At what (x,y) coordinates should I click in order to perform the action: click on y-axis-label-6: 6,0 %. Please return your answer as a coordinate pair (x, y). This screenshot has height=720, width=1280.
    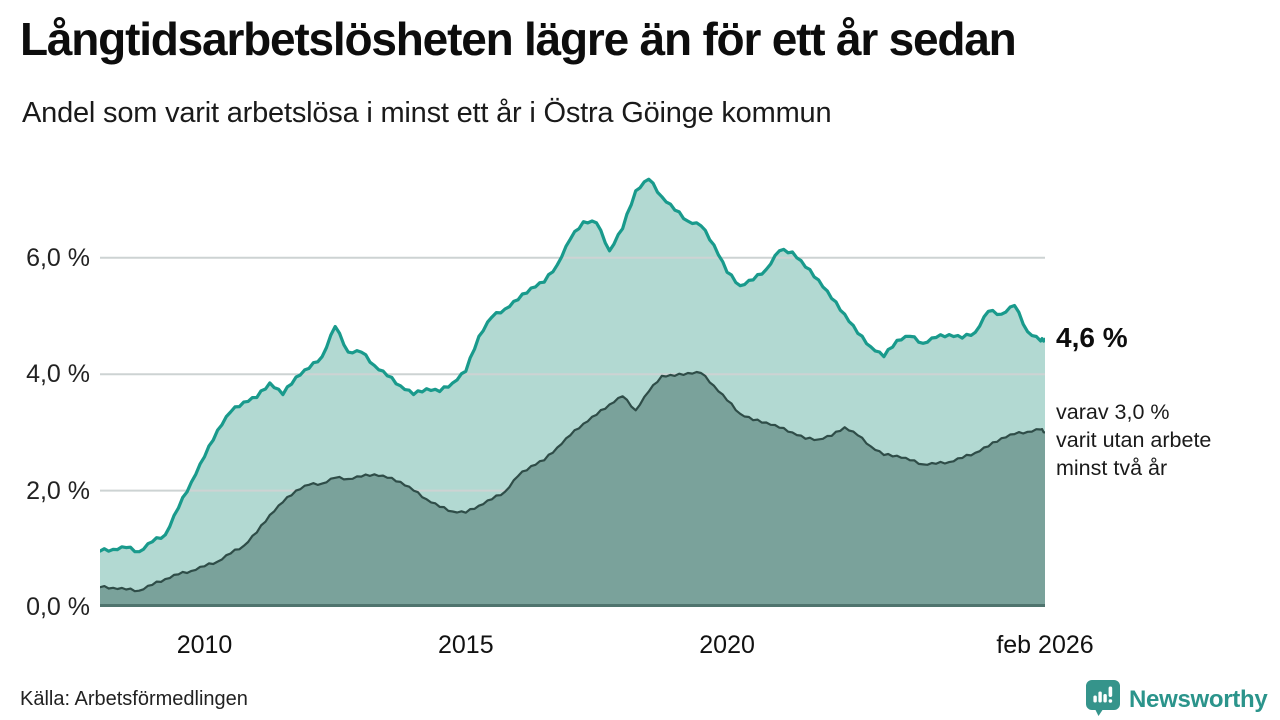
    Looking at the image, I should click on (58, 257).